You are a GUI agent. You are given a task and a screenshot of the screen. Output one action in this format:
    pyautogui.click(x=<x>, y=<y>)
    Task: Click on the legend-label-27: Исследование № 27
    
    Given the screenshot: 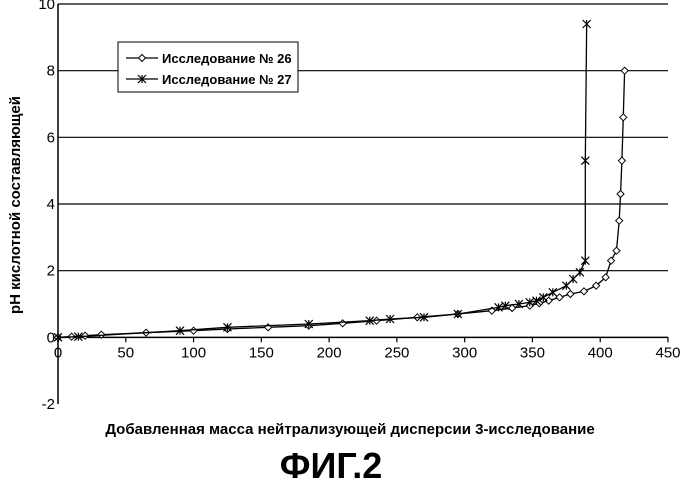 What is the action you would take?
    pyautogui.click(x=227, y=79)
    